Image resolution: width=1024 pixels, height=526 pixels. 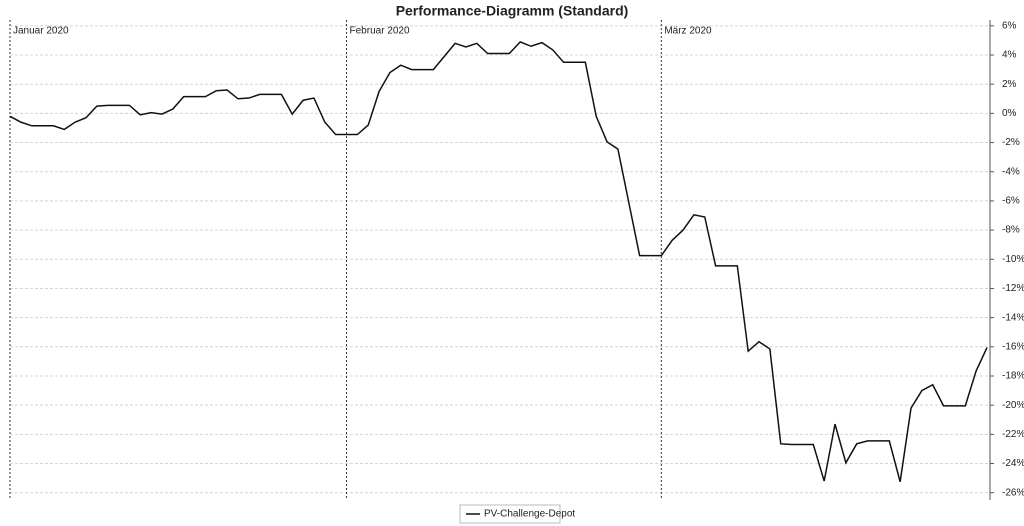 I want to click on x-tick-label: Januar 2020, so click(x=41, y=31).